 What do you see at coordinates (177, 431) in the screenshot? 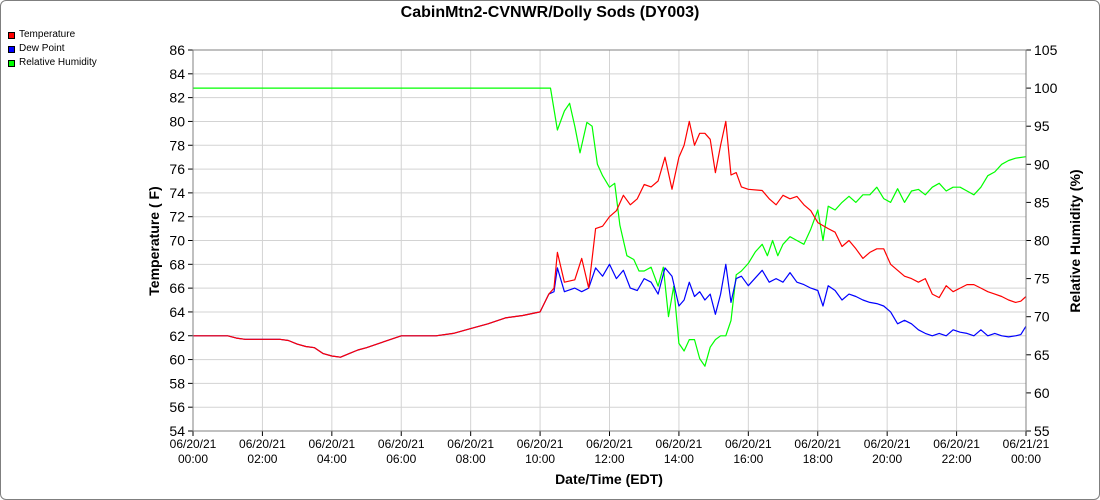
I see `y-tick-label: 54` at bounding box center [177, 431].